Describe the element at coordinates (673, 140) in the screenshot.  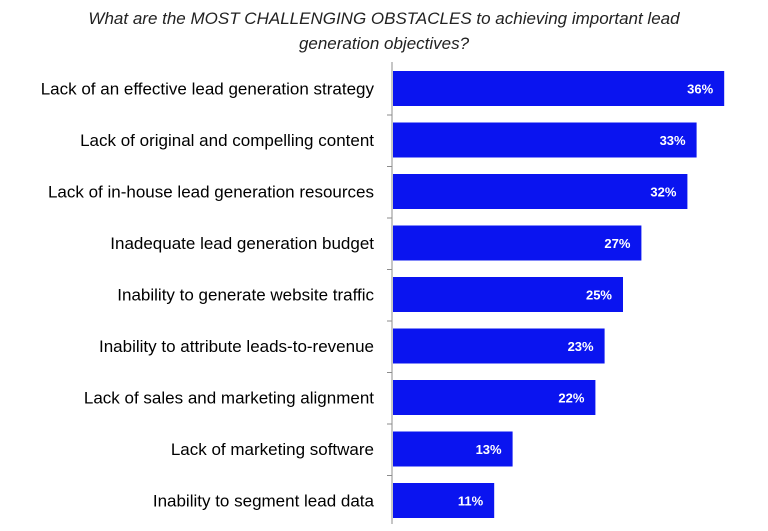
I see `data-label: 33%` at that location.